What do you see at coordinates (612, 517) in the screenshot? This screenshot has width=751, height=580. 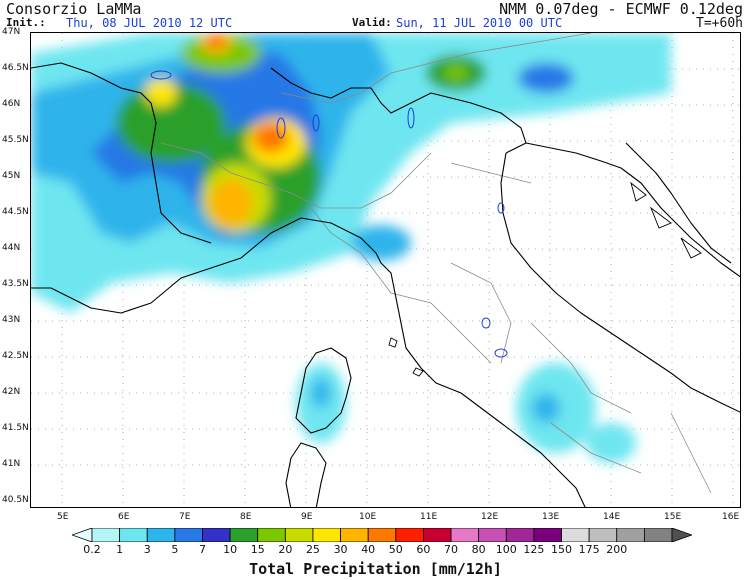 I see `lon-label: 14E` at bounding box center [612, 517].